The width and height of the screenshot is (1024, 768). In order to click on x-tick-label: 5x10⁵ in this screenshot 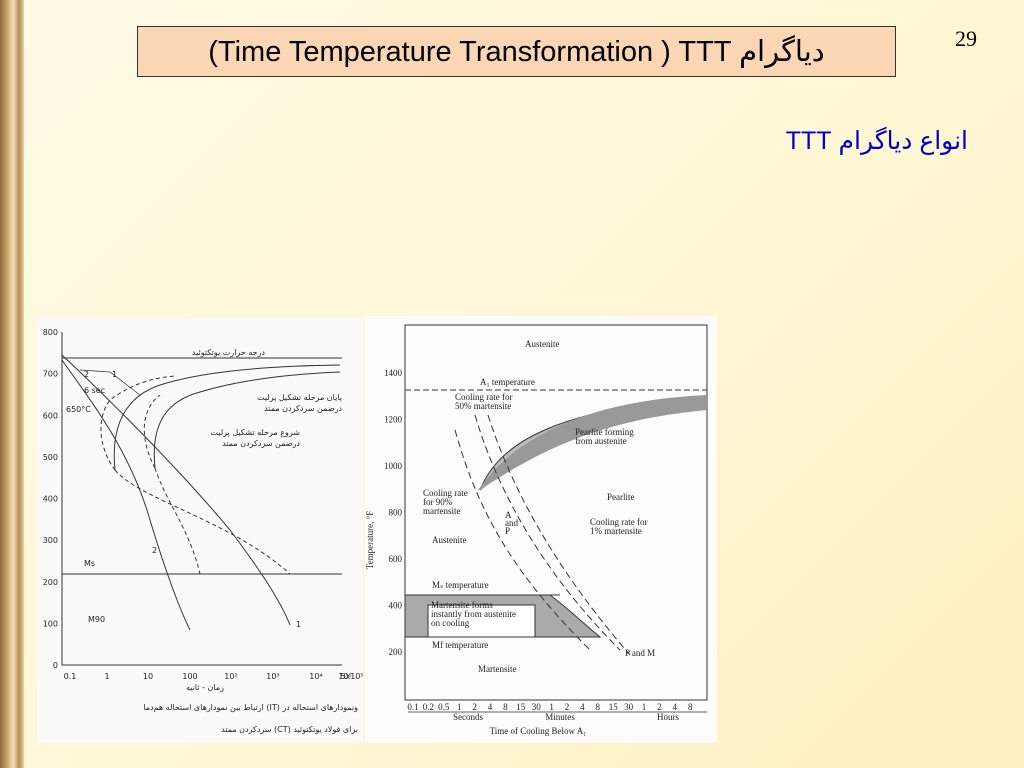, I will do `click(351, 676)`.